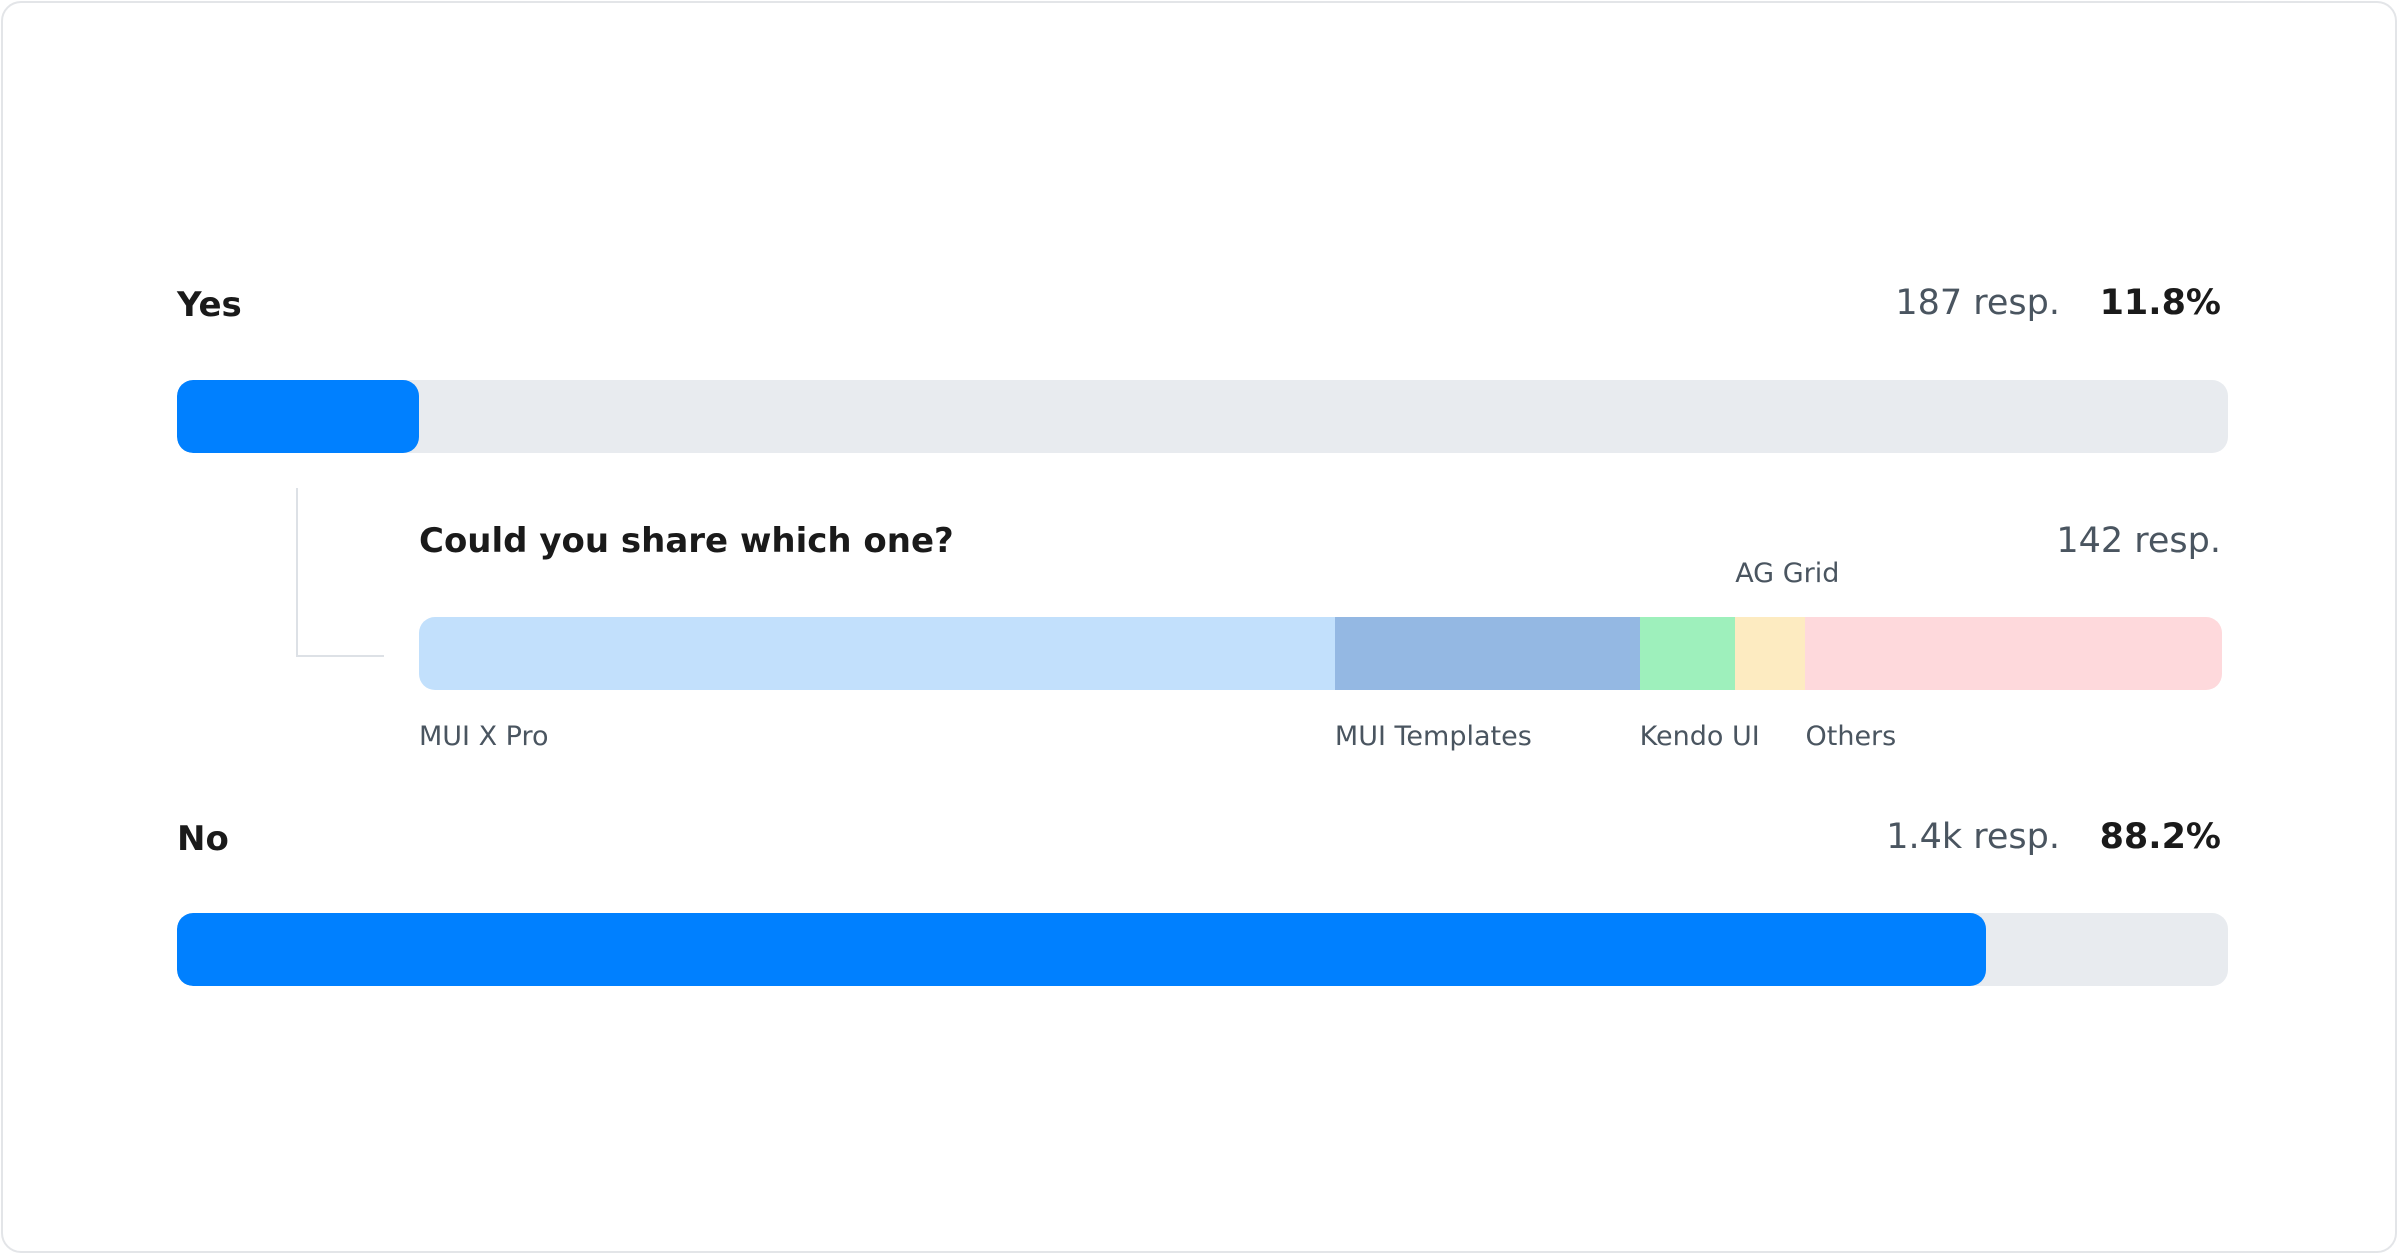 The height and width of the screenshot is (1256, 2400). Describe the element at coordinates (686, 541) in the screenshot. I see `followup-question: Could you share which one?` at that location.